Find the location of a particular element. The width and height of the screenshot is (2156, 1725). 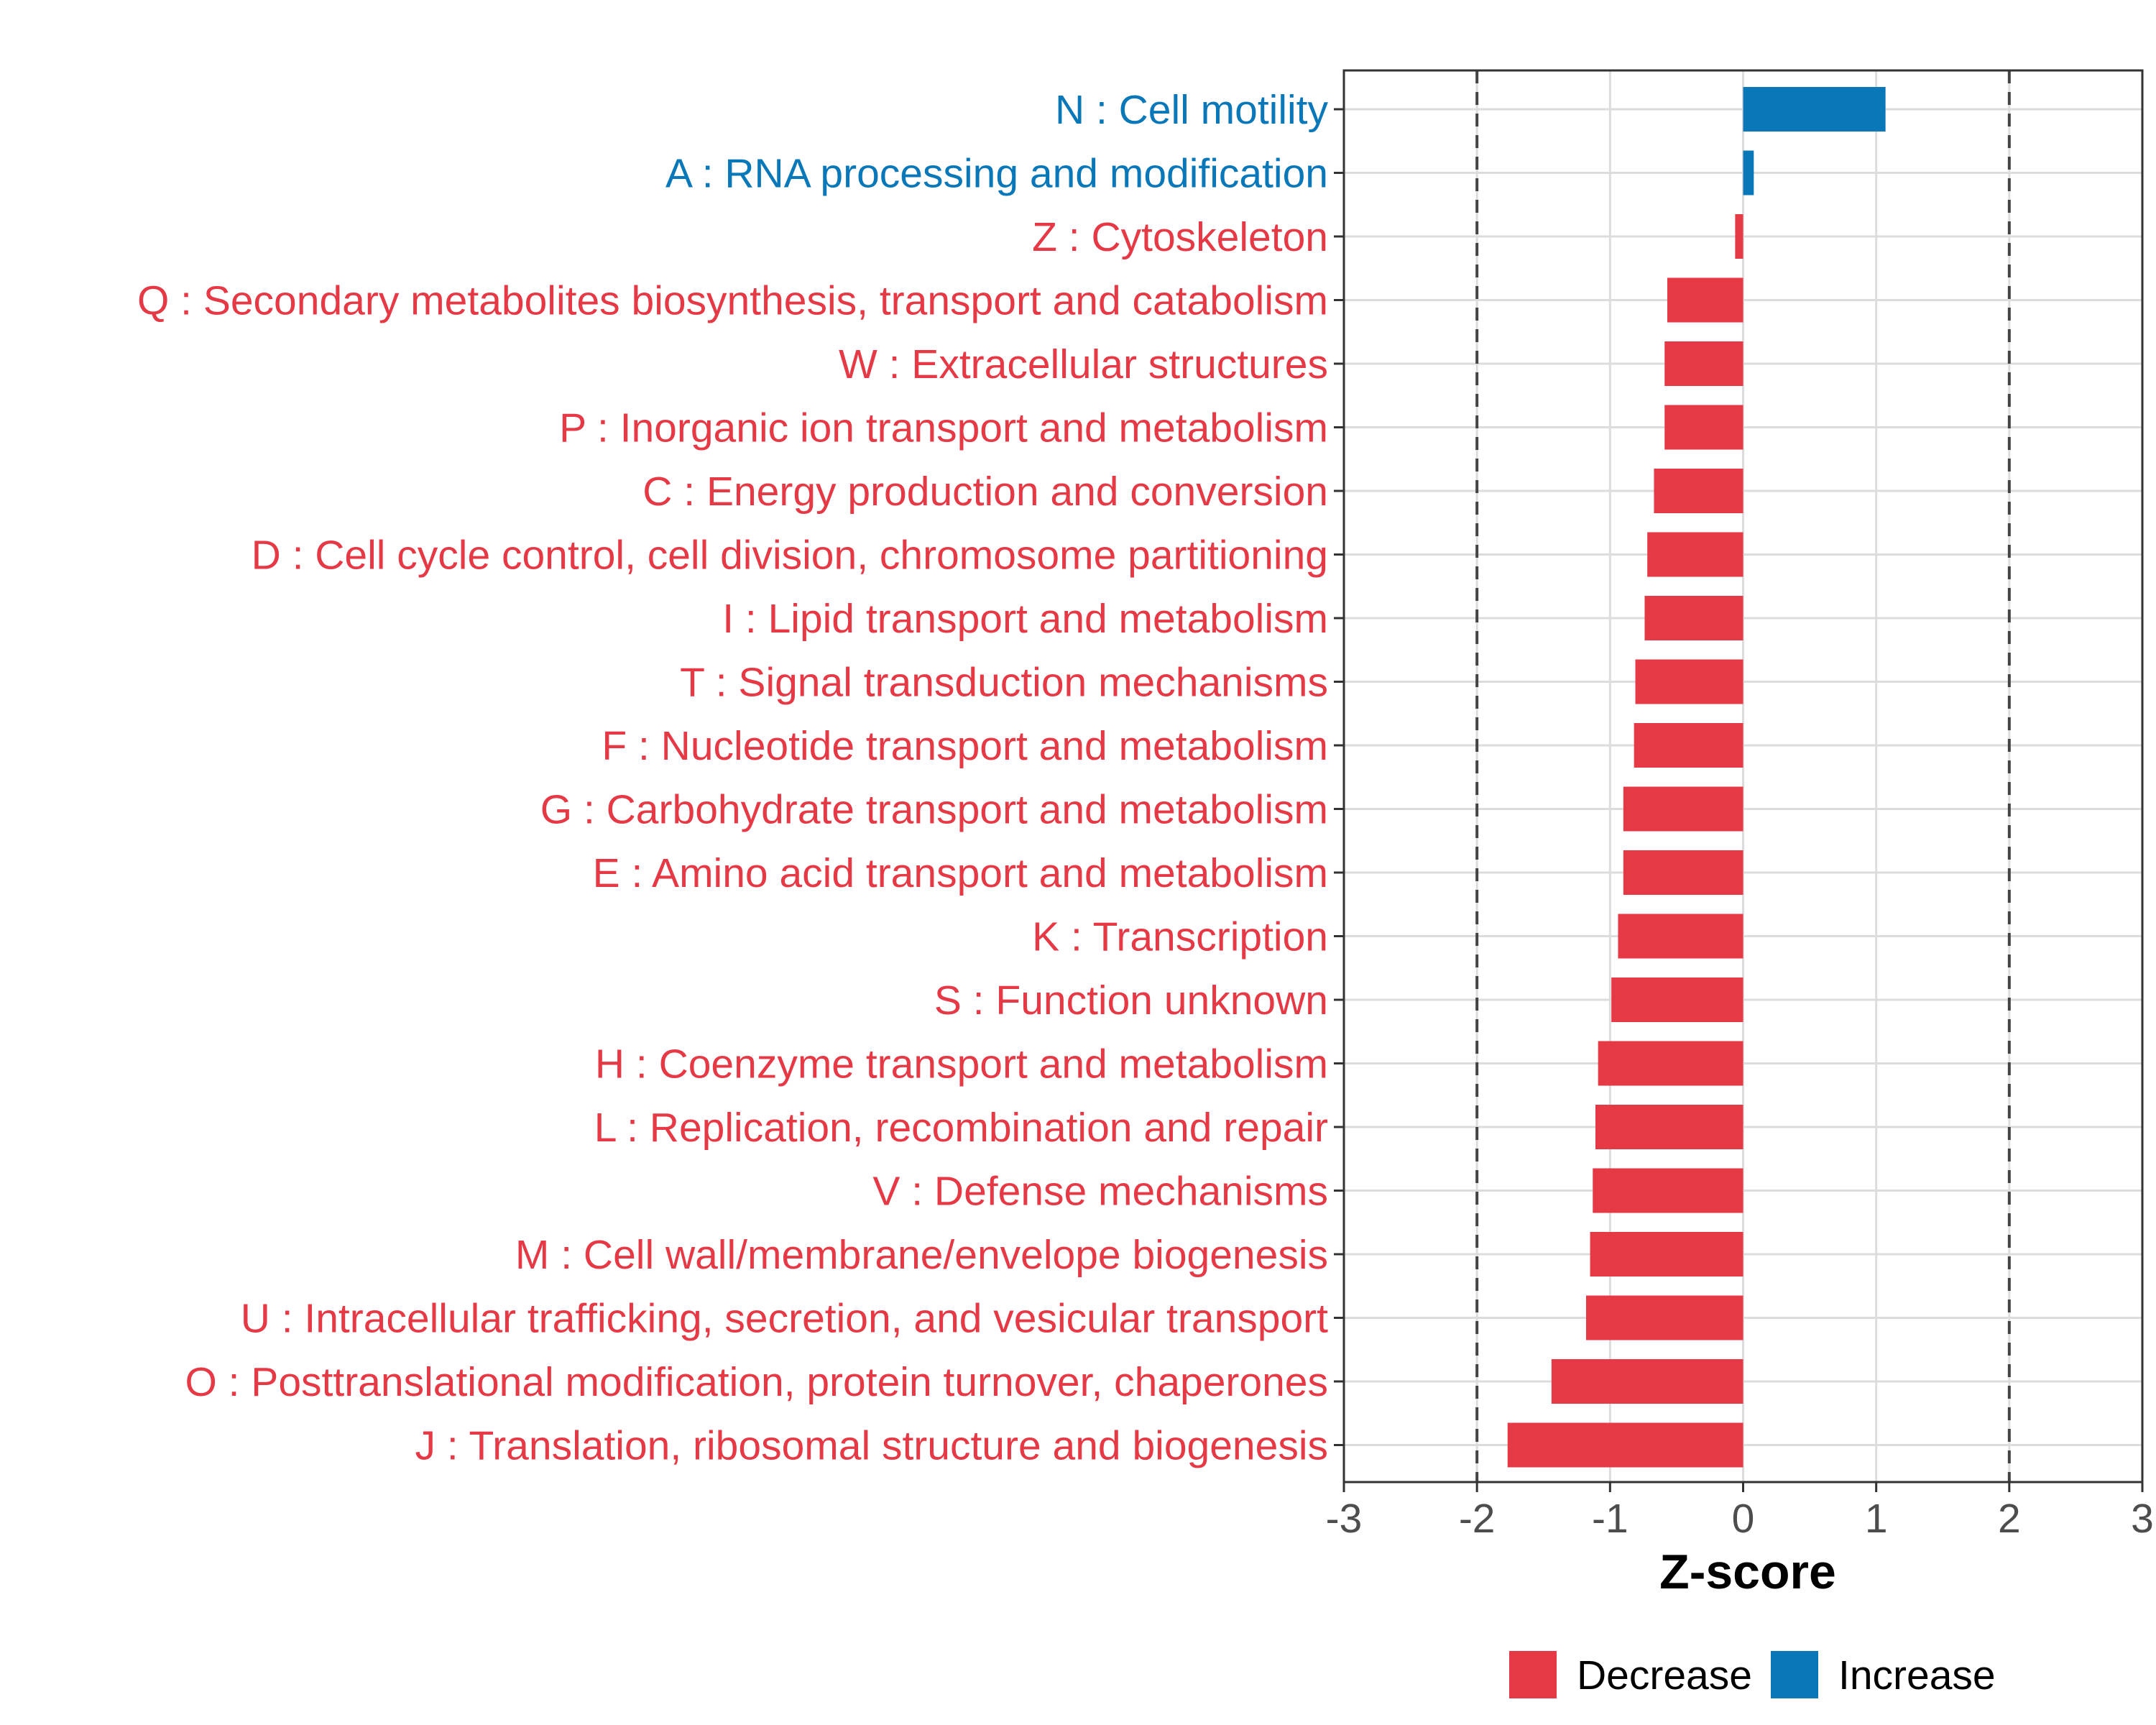

legend: Decrease Increase is located at coordinates (1752, 1674).